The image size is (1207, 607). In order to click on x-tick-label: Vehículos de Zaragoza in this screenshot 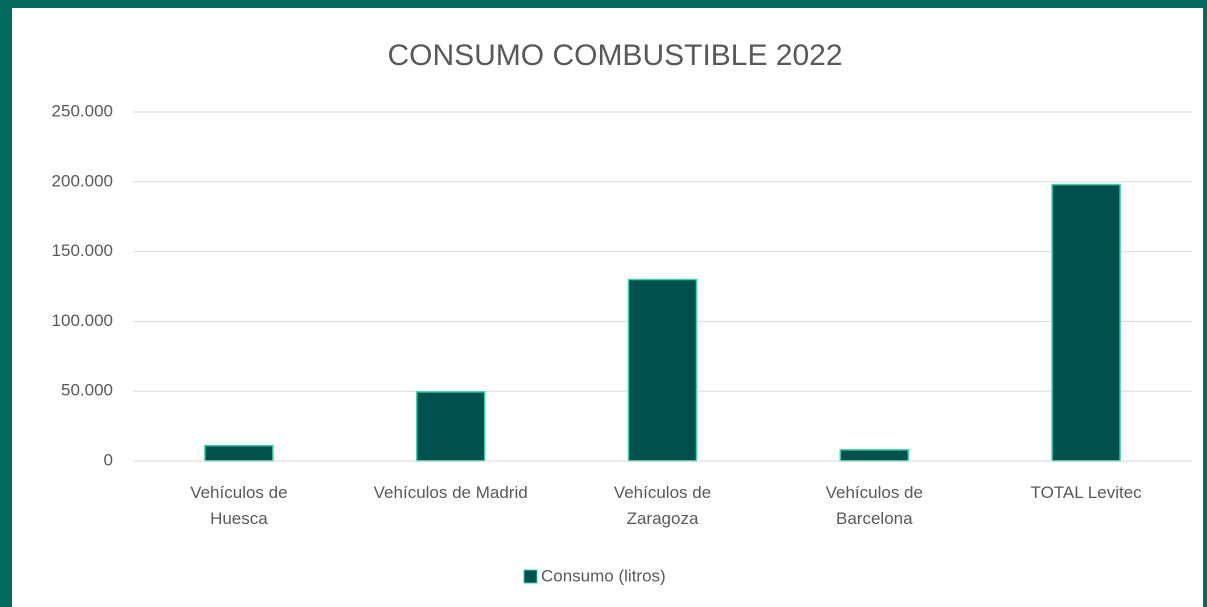, I will do `click(662, 505)`.